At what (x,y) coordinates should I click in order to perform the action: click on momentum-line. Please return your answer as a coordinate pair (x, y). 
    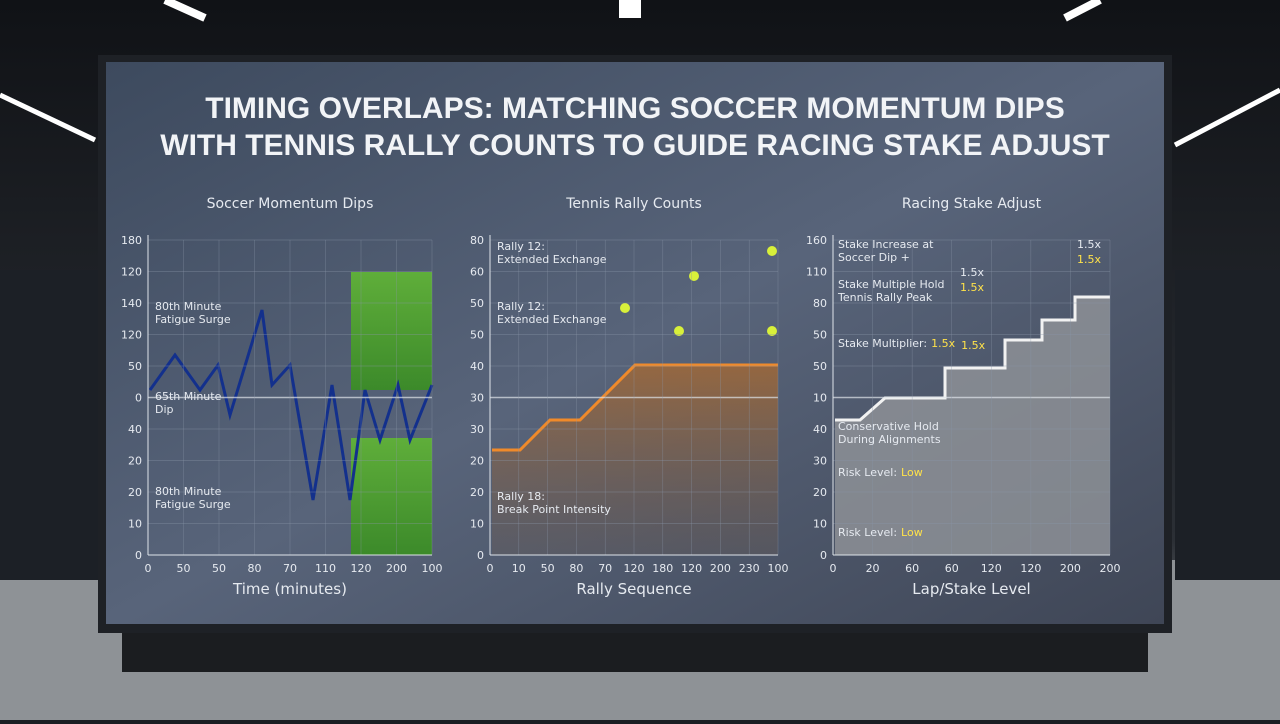
    Looking at the image, I should click on (291, 405).